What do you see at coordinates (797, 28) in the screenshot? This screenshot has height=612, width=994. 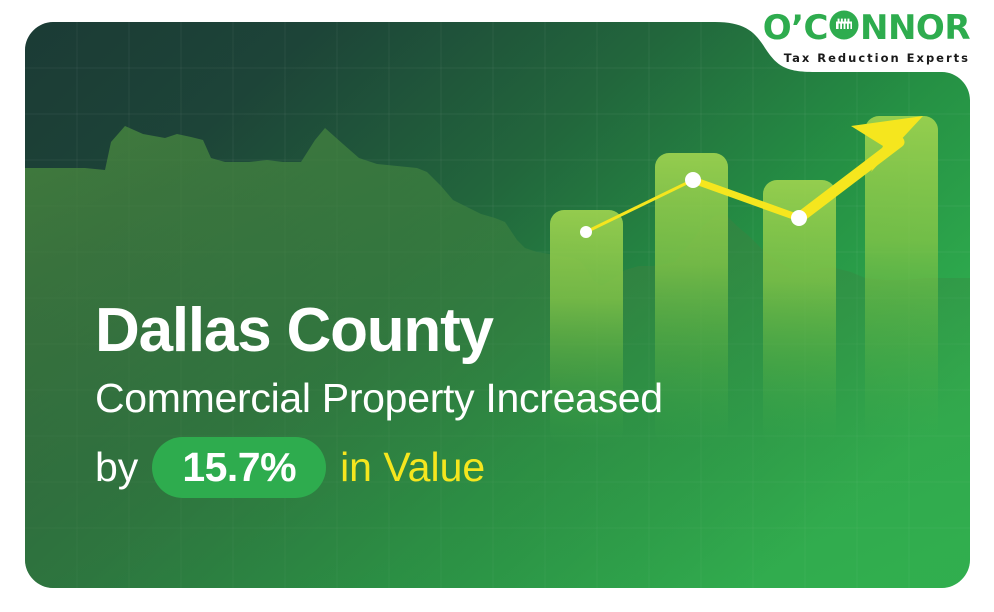 I see `brand-apostrophe: ’` at bounding box center [797, 28].